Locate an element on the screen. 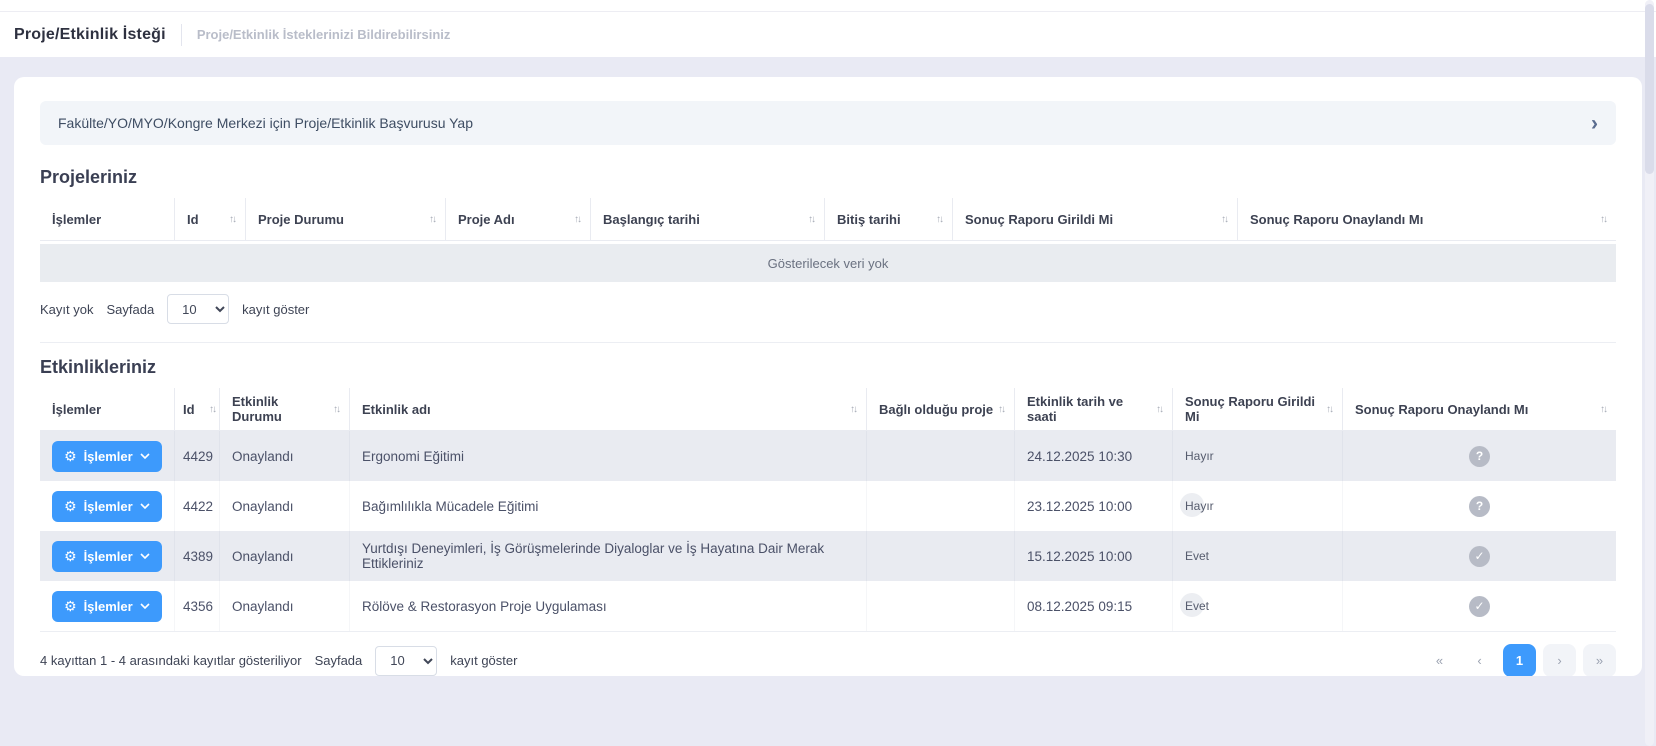 Image resolution: width=1656 pixels, height=746 pixels. report-approved-cell: ✓ is located at coordinates (1479, 606).